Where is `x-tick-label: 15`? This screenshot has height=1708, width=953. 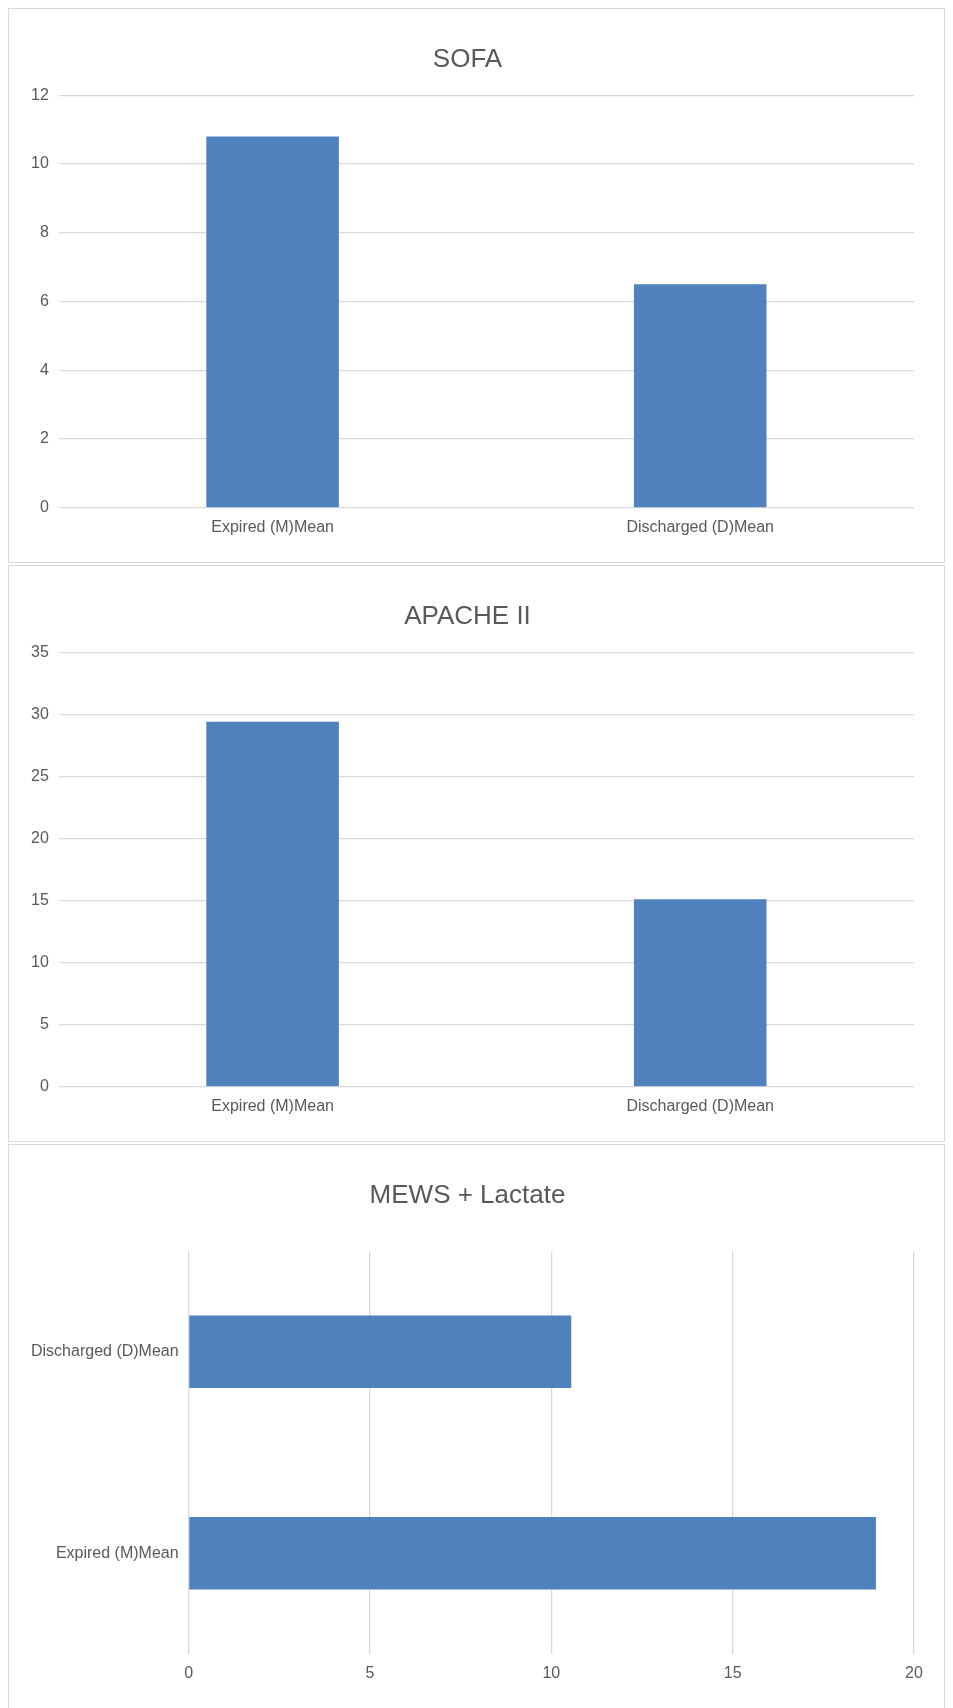
x-tick-label: 15 is located at coordinates (732, 1672).